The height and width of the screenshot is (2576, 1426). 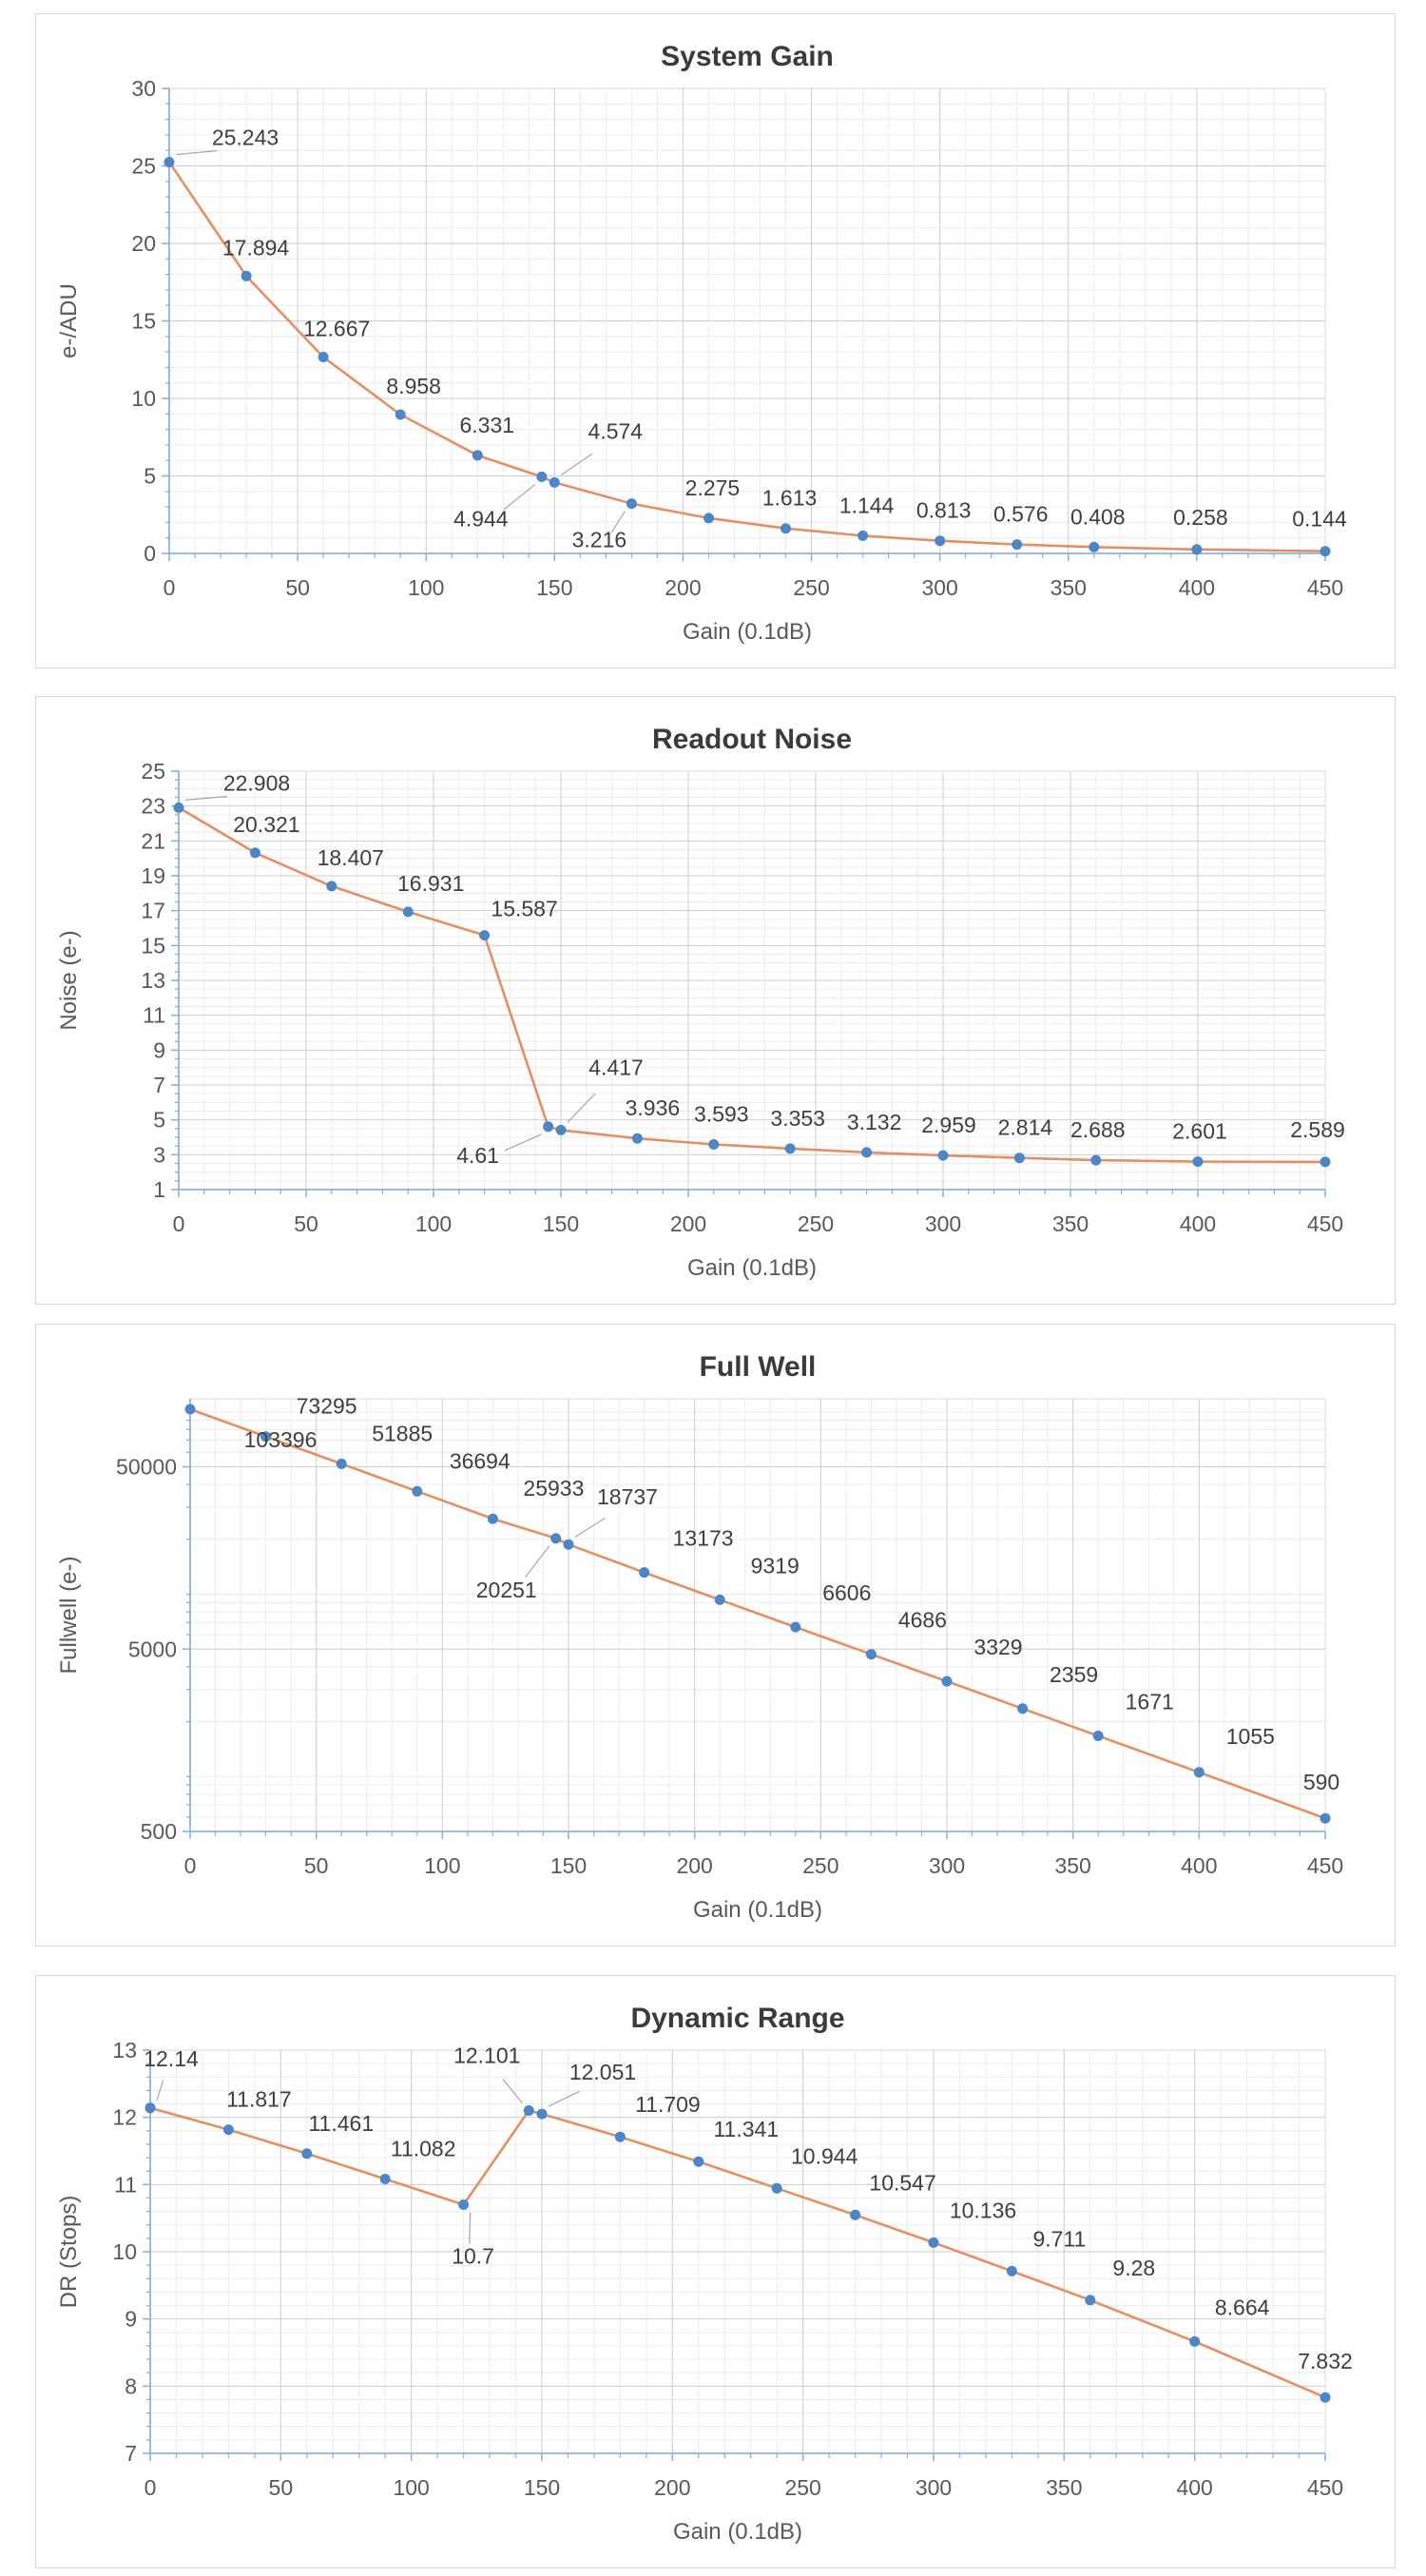 I want to click on x-tick-label: 50, so click(x=316, y=1865).